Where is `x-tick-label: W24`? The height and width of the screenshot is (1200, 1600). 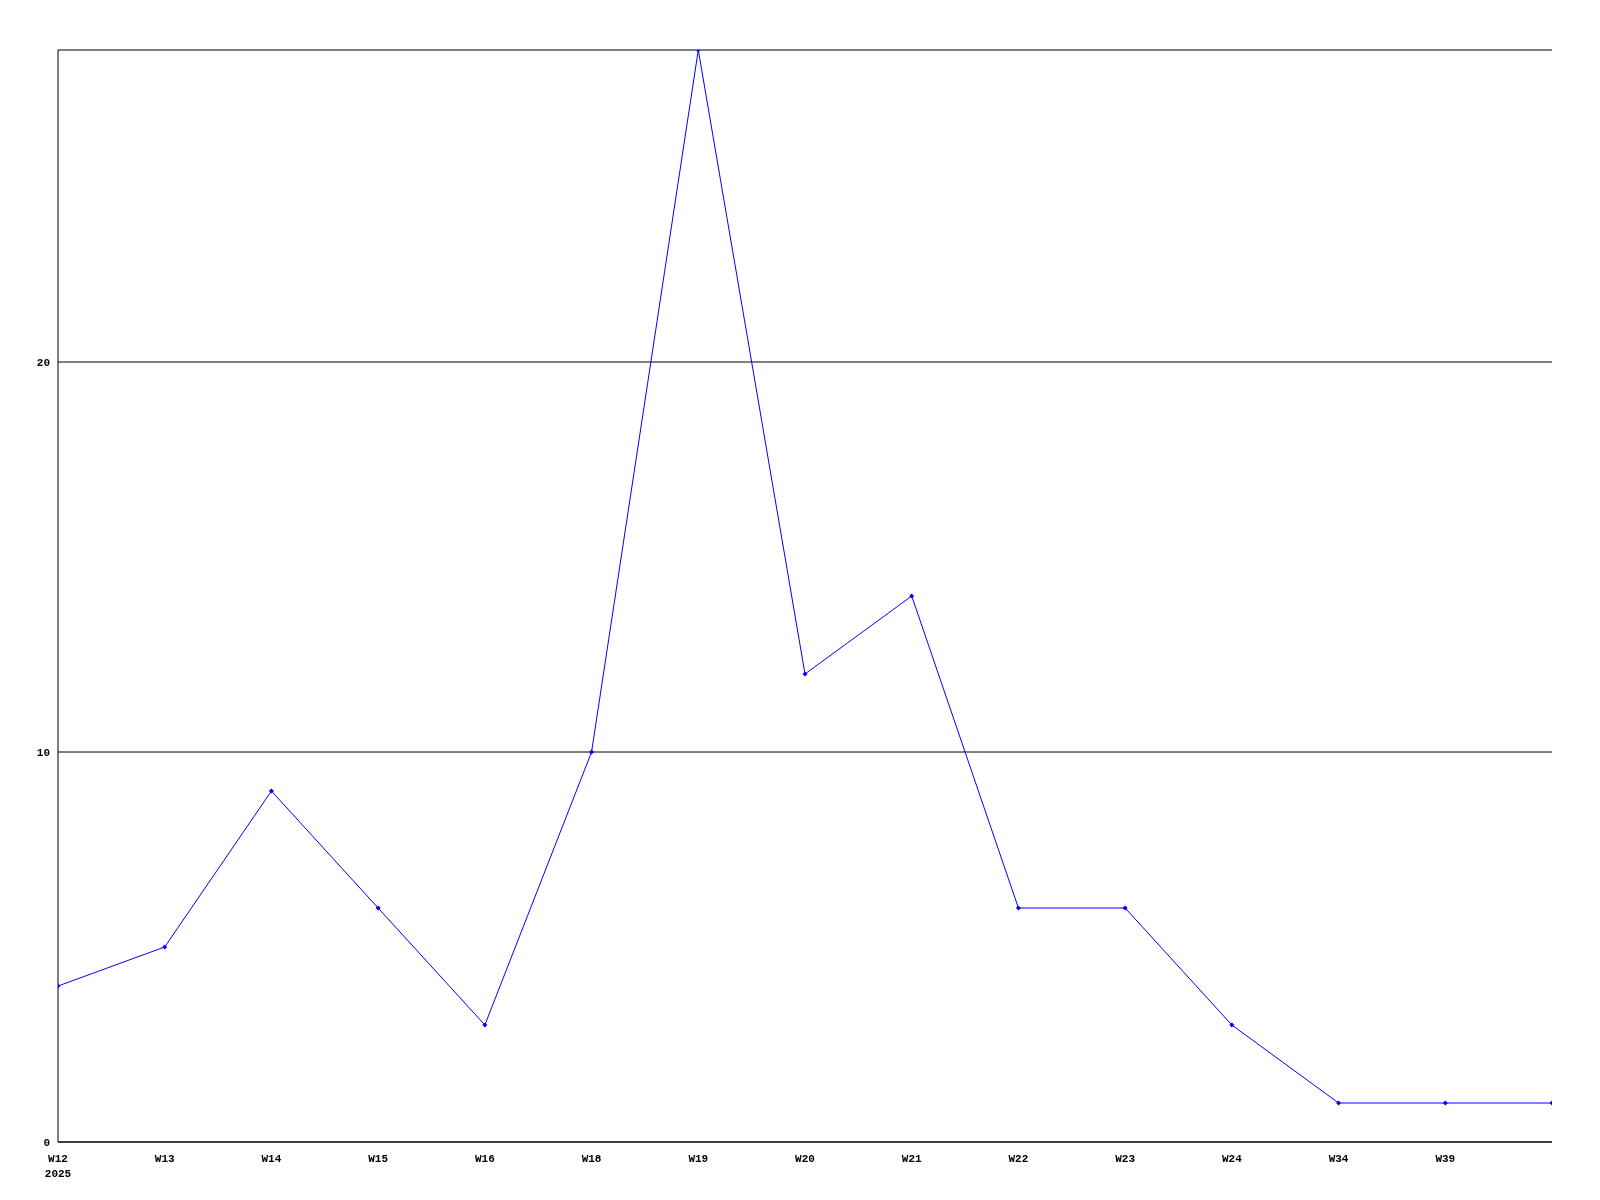 x-tick-label: W24 is located at coordinates (1232, 1159).